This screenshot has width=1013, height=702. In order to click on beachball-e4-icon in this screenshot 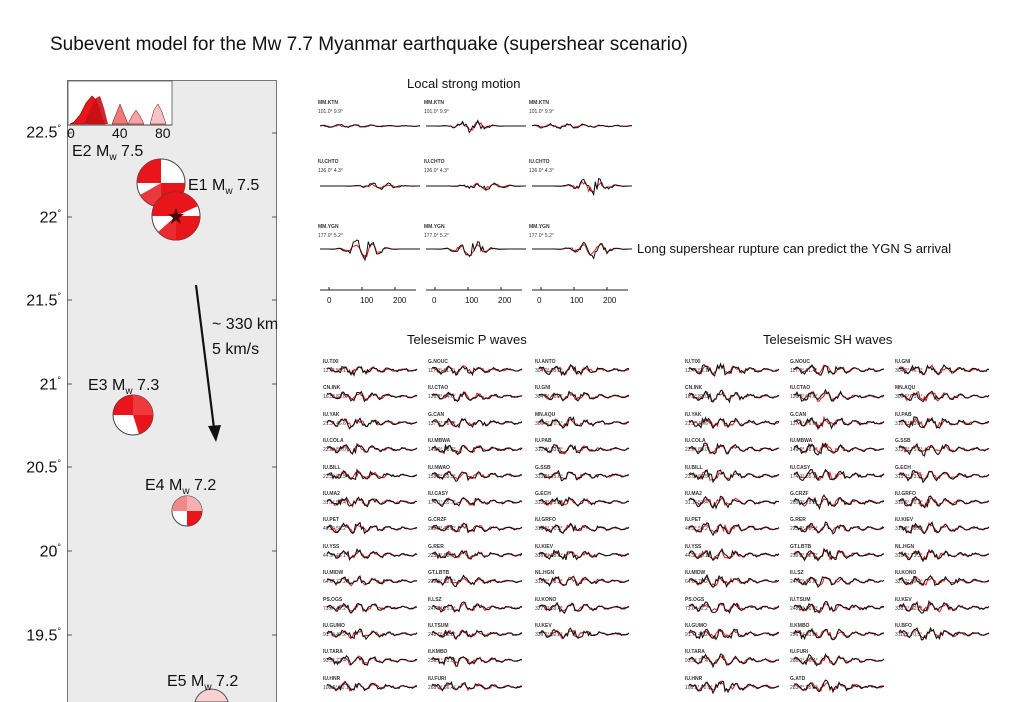, I will do `click(187, 511)`.